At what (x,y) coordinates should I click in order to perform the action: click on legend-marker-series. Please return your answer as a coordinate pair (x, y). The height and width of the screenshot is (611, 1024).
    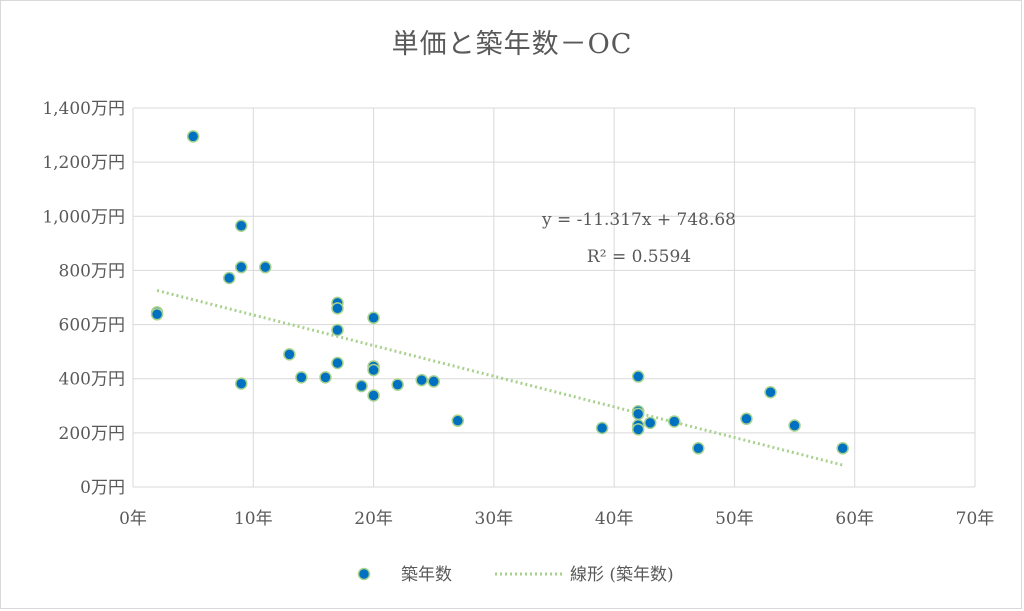
    Looking at the image, I should click on (364, 574).